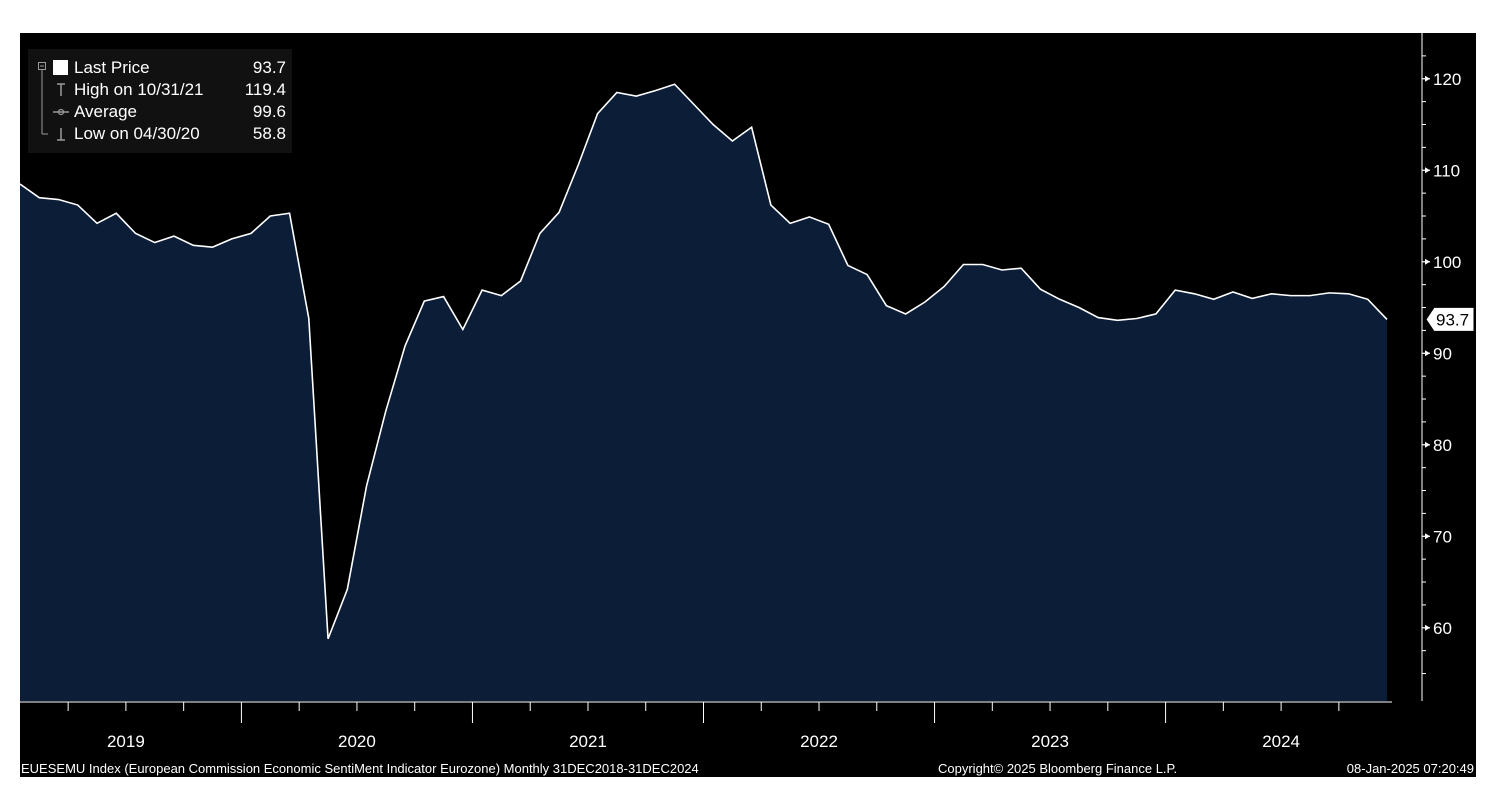  What do you see at coordinates (1281, 741) in the screenshot?
I see `x-year-label: 2024` at bounding box center [1281, 741].